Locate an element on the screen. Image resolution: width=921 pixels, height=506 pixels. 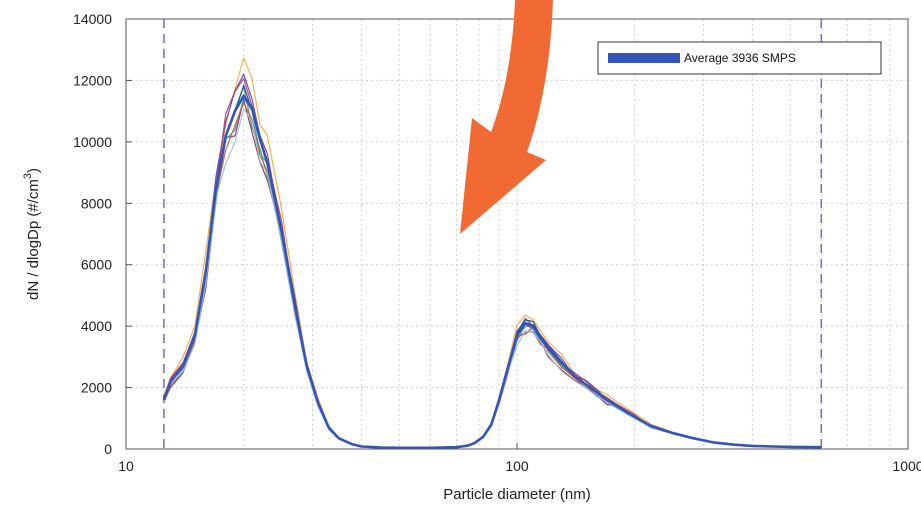
annotation-arrow is located at coordinates (506, 117).